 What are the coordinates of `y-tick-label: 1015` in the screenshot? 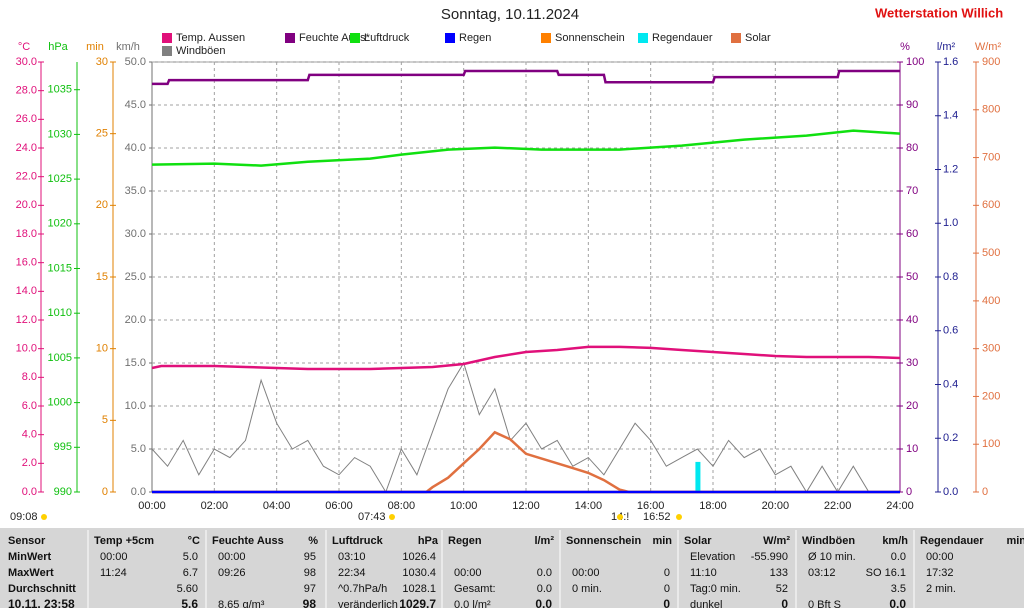 It's located at (60, 268).